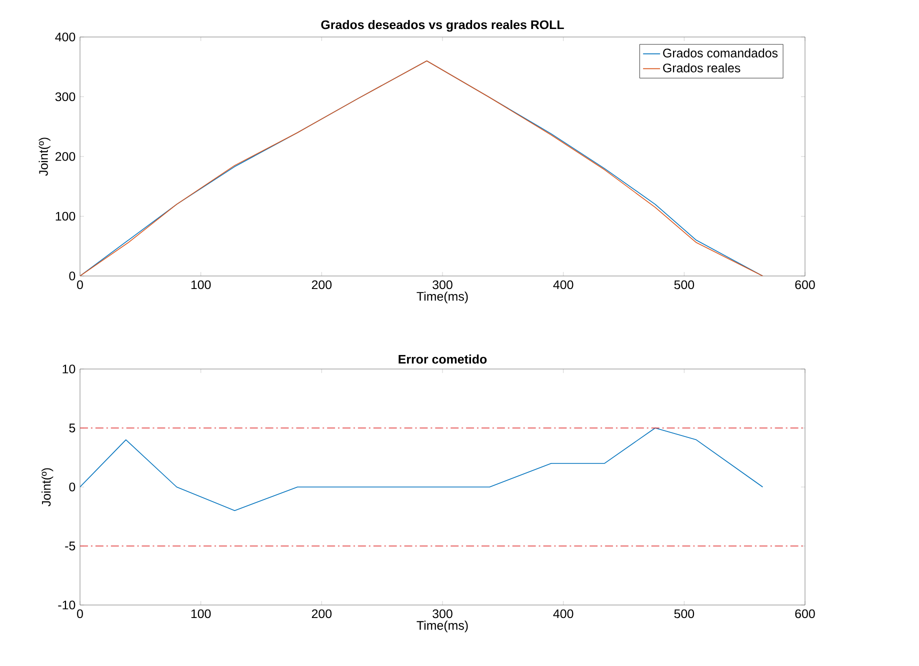  I want to click on chart-title: Error cometido, so click(442, 359).